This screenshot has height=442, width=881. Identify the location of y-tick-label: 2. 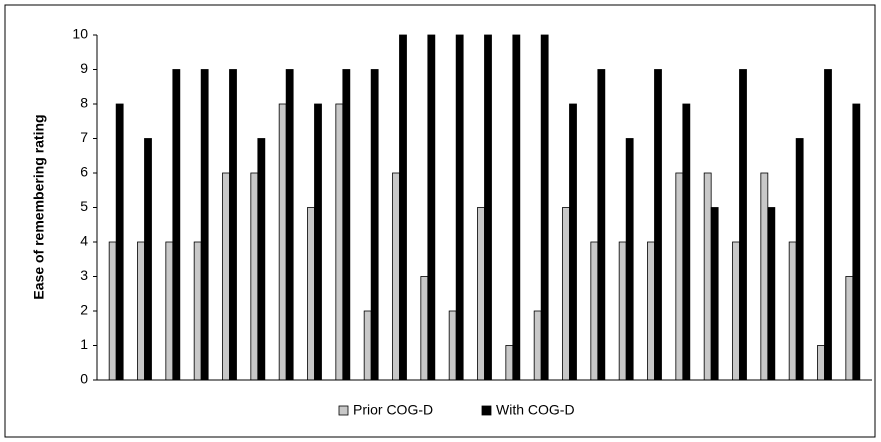
(84, 310).